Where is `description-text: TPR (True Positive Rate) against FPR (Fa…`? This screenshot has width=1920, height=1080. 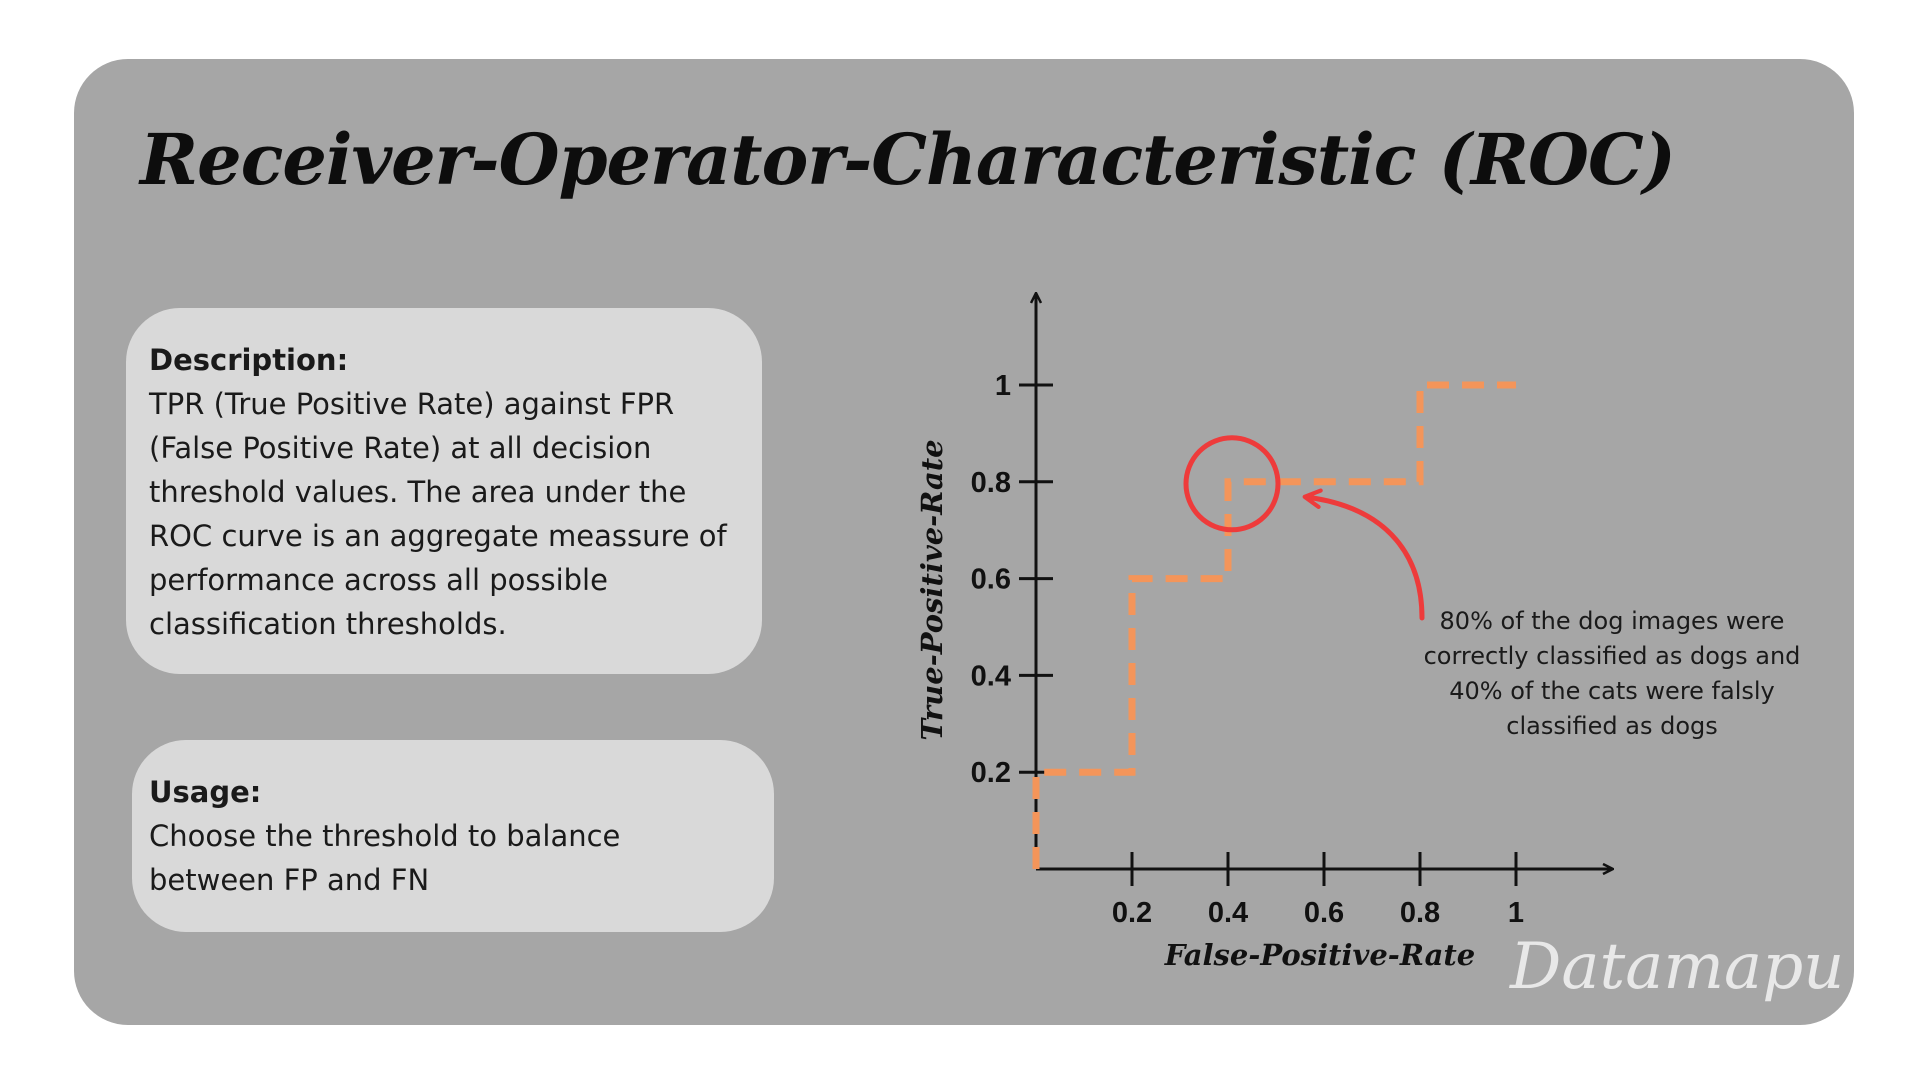
description-text: TPR (True Positive Rate) against FPR (Fa… is located at coordinates (438, 514).